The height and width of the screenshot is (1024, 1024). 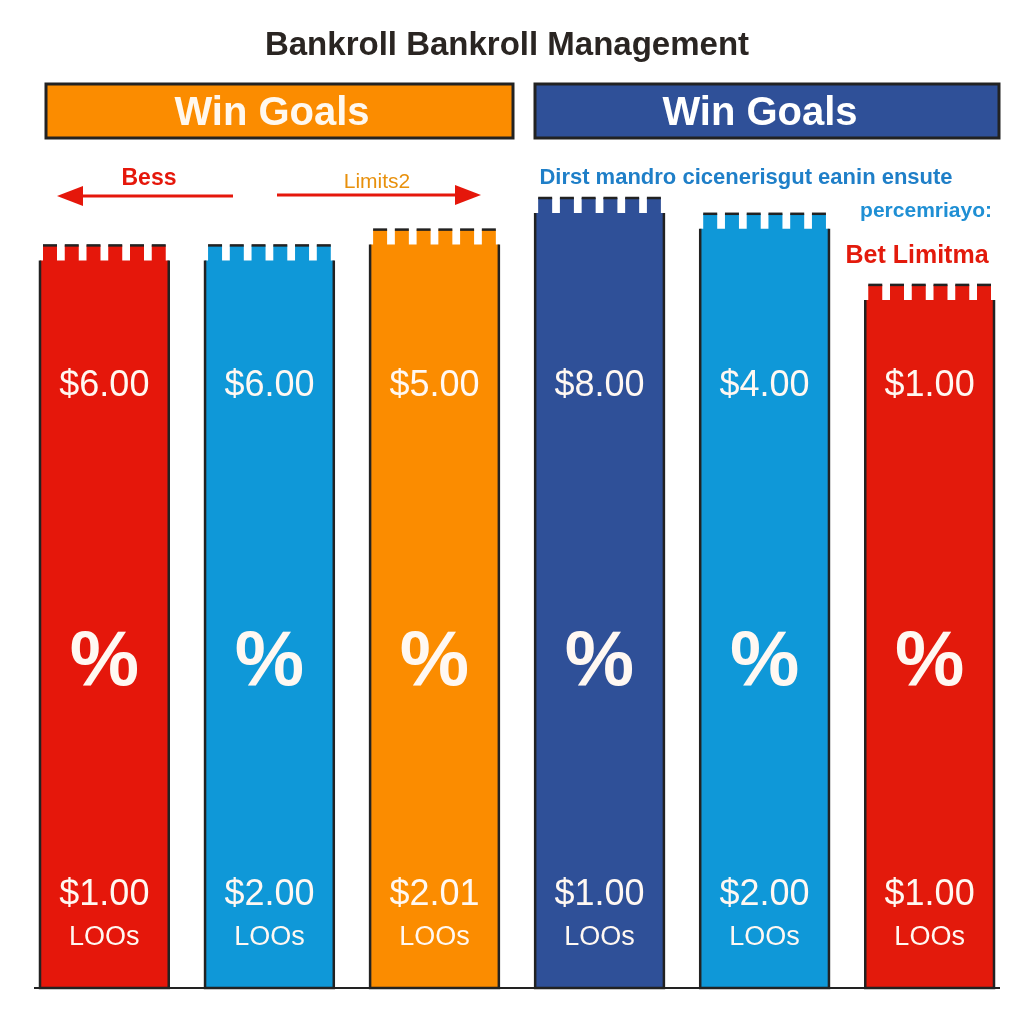 I want to click on text: Limits2, so click(x=377, y=180).